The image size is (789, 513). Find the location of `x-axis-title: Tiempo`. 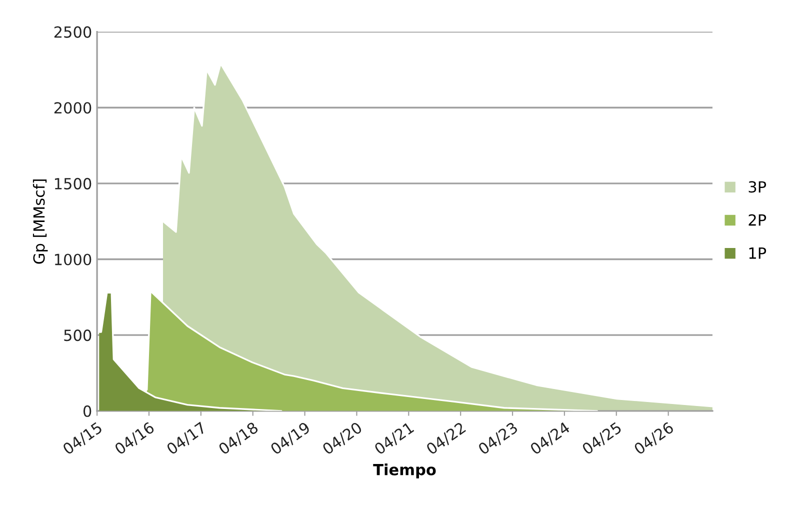

x-axis-title: Tiempo is located at coordinates (404, 471).